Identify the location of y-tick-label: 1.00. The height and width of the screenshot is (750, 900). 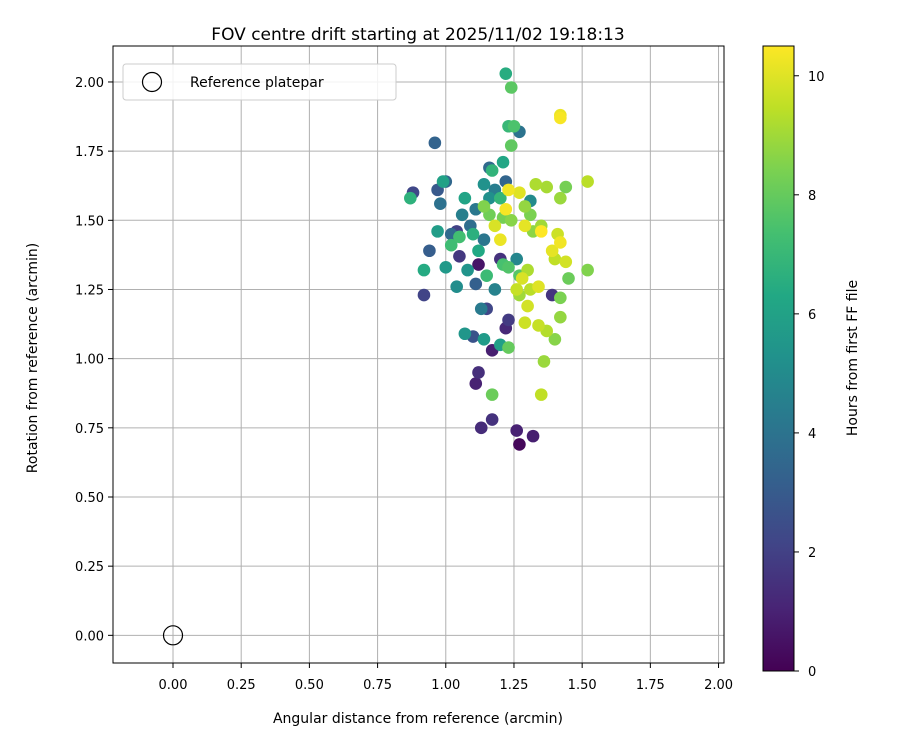
(89, 360).